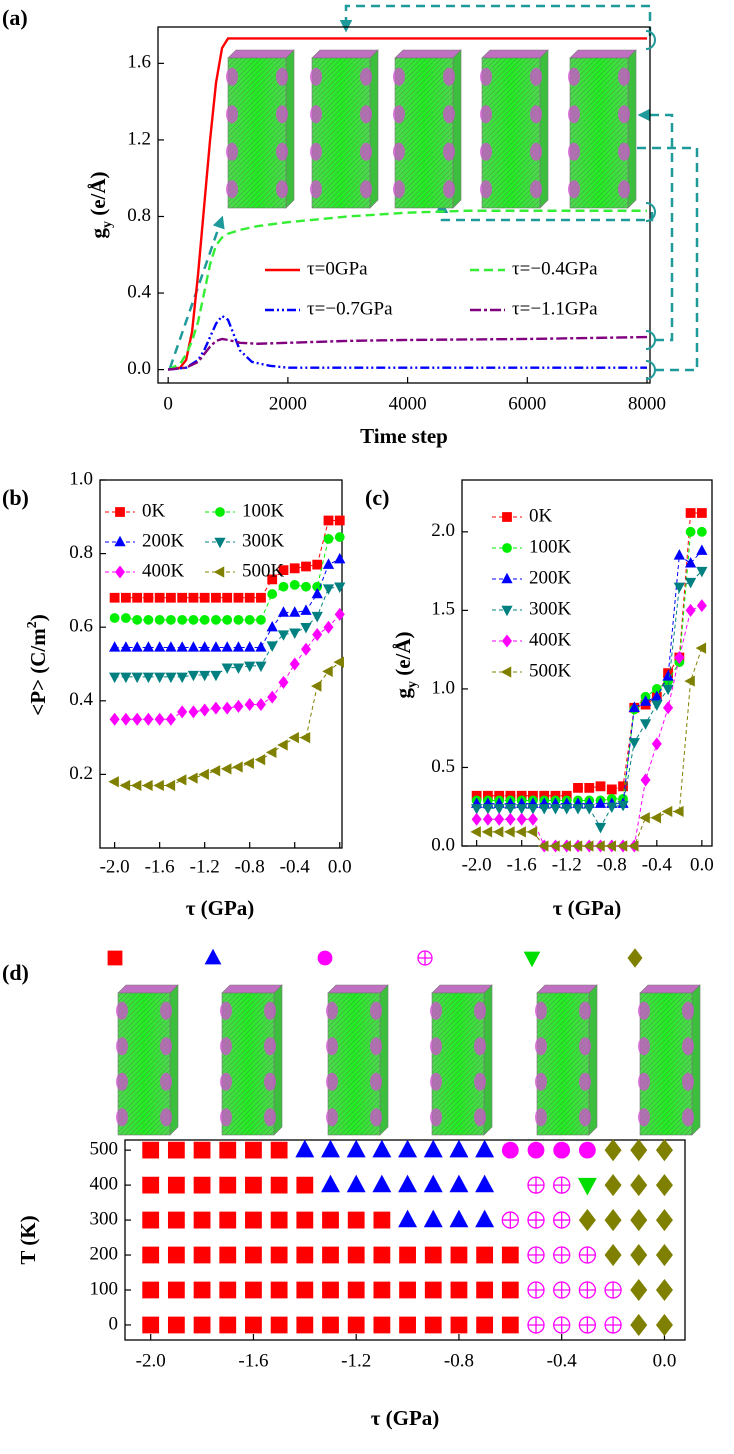 The height and width of the screenshot is (1454, 734). I want to click on x-axis-label: τ (GPa), so click(405, 1418).